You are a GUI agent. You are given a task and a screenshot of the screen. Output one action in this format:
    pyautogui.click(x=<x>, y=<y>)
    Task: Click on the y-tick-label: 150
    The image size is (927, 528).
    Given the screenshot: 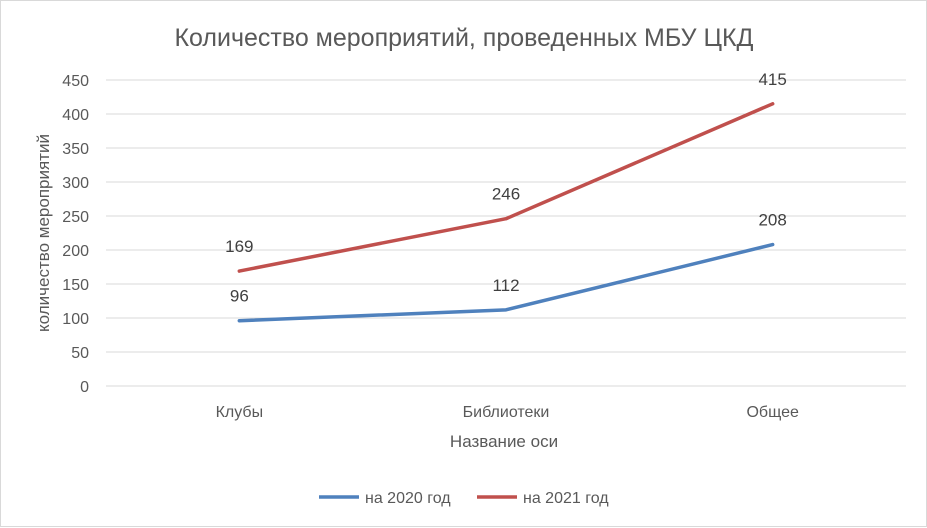 What is the action you would take?
    pyautogui.click(x=75, y=285)
    